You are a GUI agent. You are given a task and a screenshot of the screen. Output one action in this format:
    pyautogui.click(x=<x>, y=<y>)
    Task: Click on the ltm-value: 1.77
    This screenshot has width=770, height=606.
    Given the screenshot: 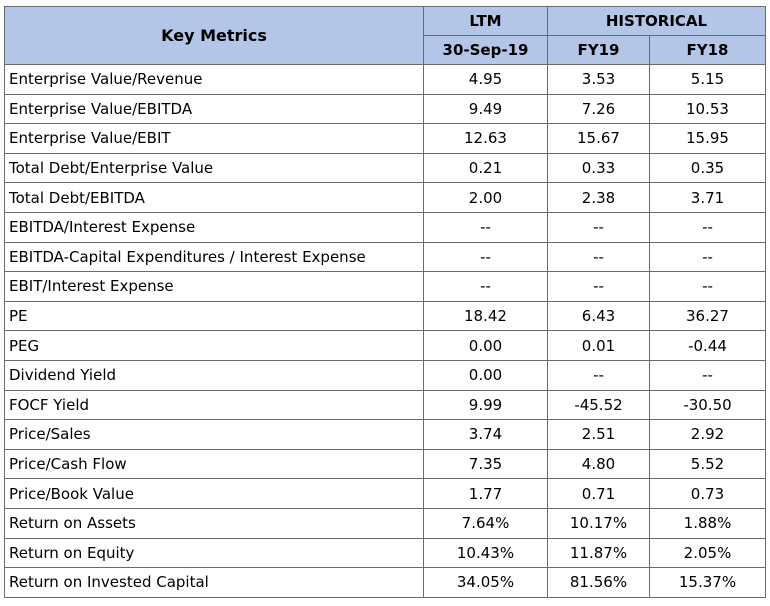 What is the action you would take?
    pyautogui.click(x=485, y=493)
    